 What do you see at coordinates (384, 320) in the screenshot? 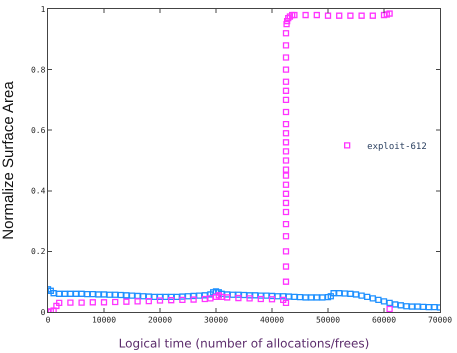
I see `x-tick-label: 60000` at bounding box center [384, 320].